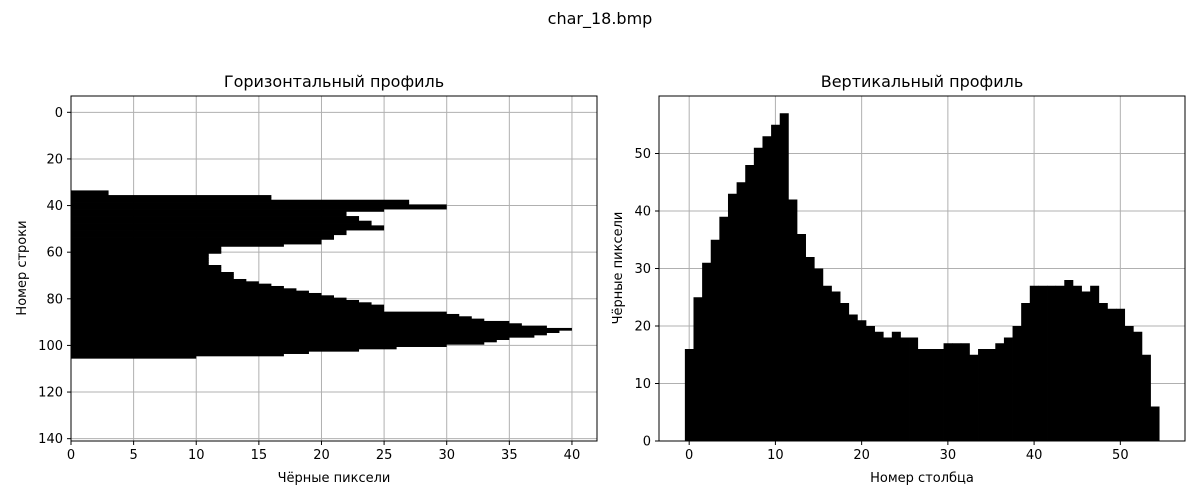  Describe the element at coordinates (54, 159) in the screenshot. I see `y-tick-label: 20` at that location.